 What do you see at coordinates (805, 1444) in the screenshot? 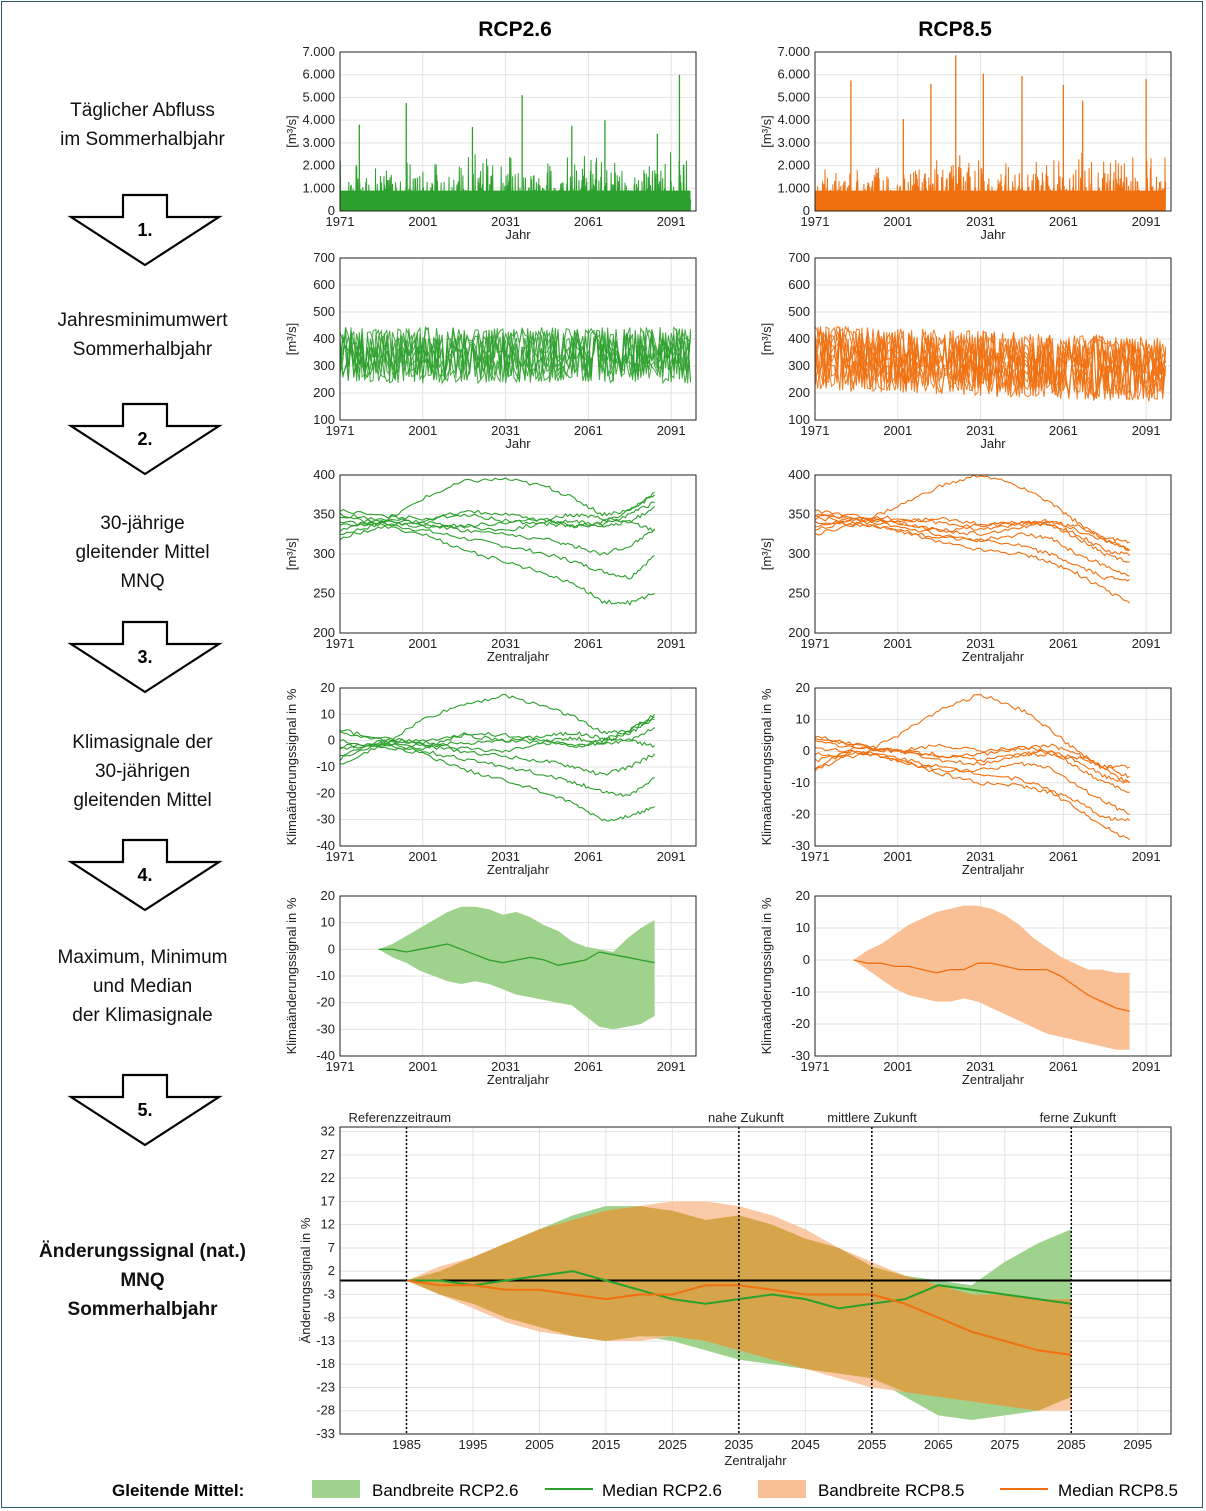
I see `x-tick-label: 2045` at bounding box center [805, 1444].